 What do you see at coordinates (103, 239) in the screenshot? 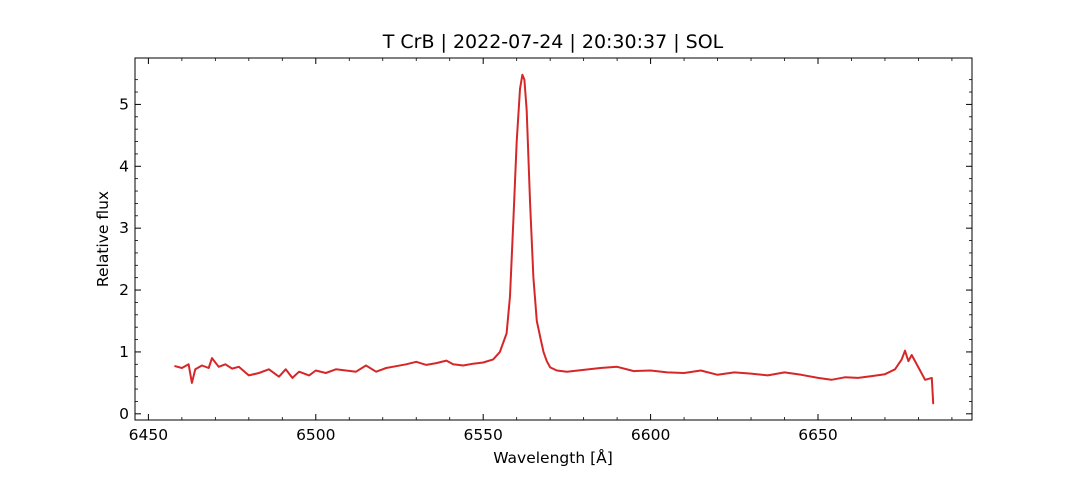
I see `y-axis-label: Relative flux` at bounding box center [103, 239].